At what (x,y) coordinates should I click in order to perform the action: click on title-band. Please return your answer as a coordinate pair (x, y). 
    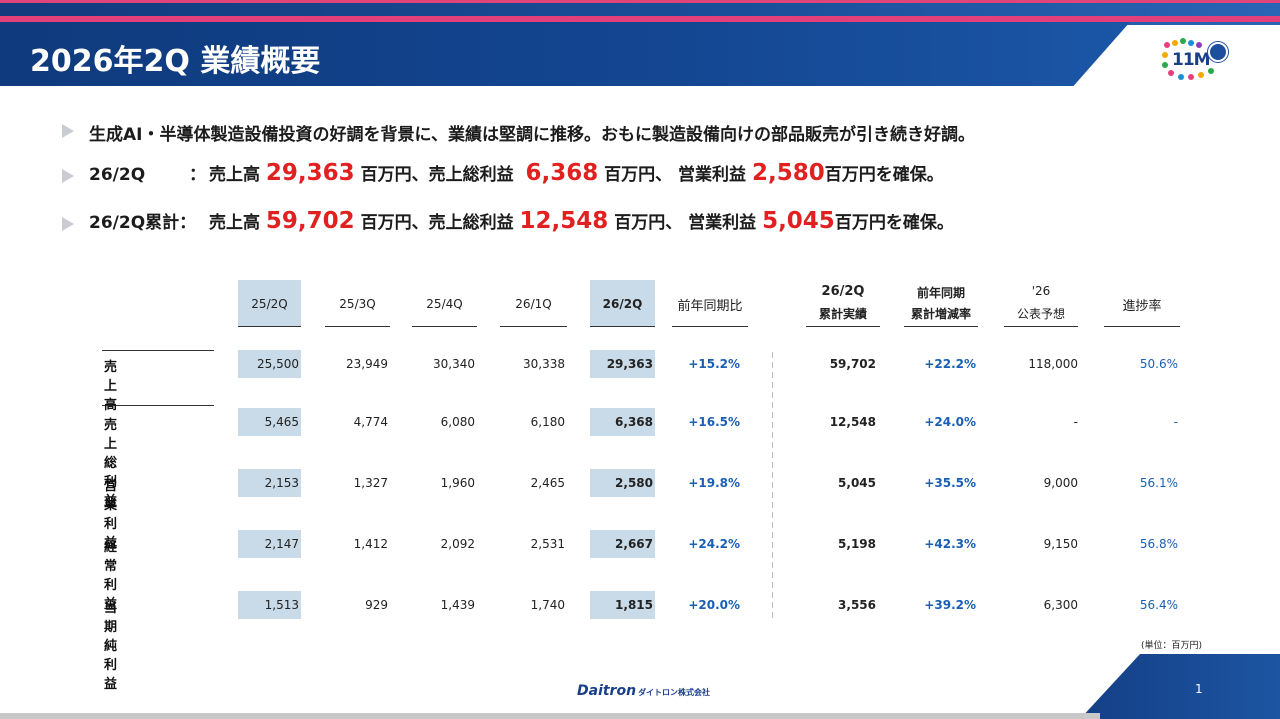
    Looking at the image, I should click on (565, 54).